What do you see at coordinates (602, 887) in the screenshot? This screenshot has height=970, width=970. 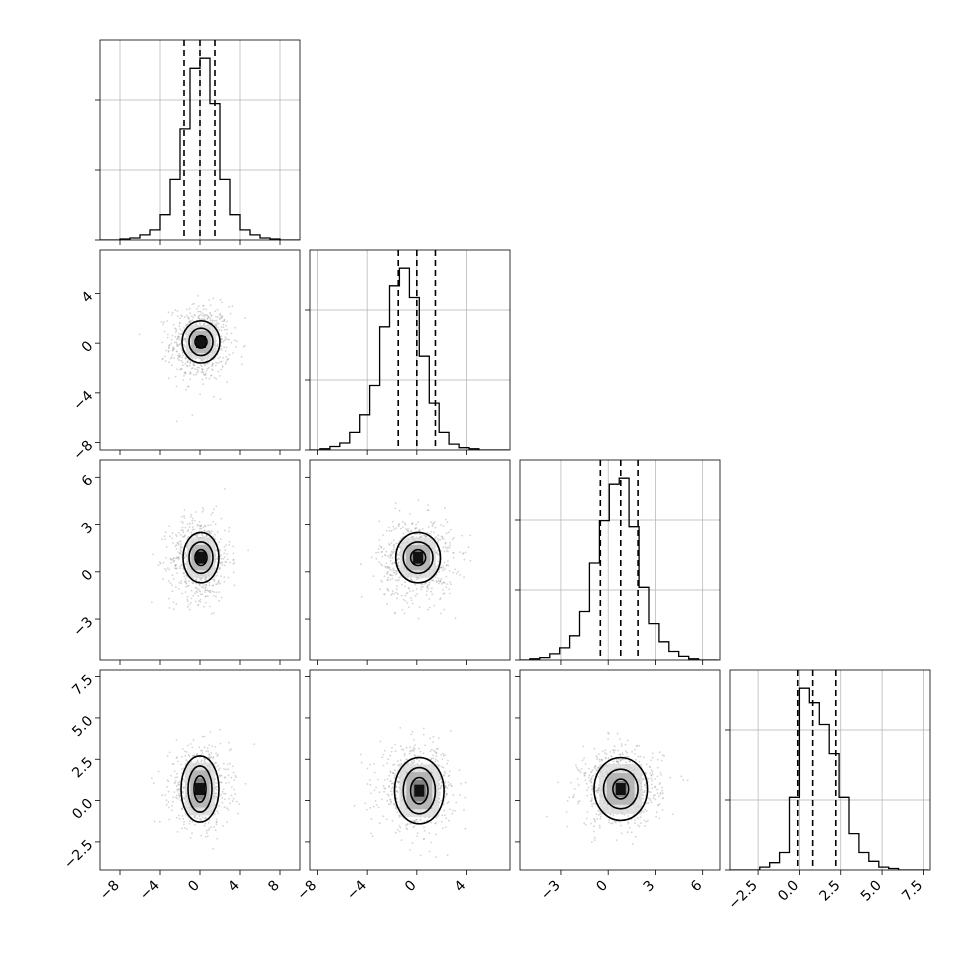 I see `x-tick-label: 0` at bounding box center [602, 887].